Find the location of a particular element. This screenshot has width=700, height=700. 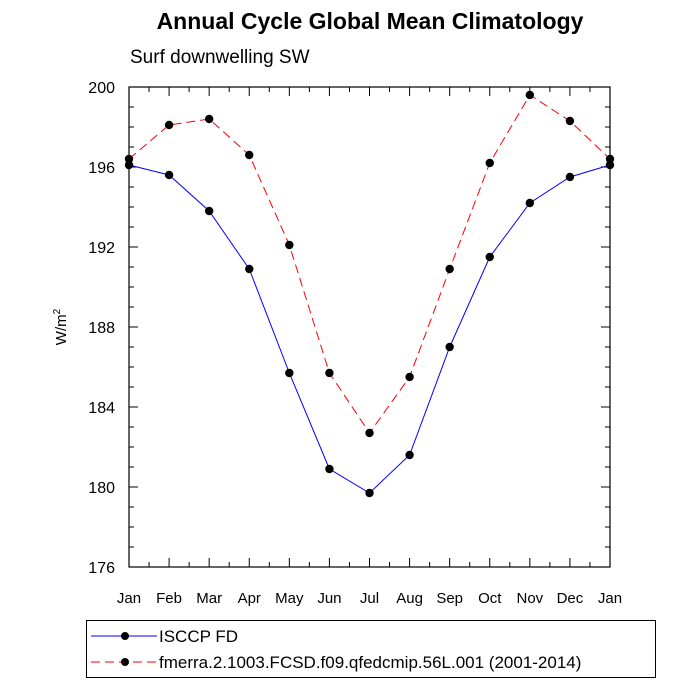

x-tick-label: May is located at coordinates (289, 598).